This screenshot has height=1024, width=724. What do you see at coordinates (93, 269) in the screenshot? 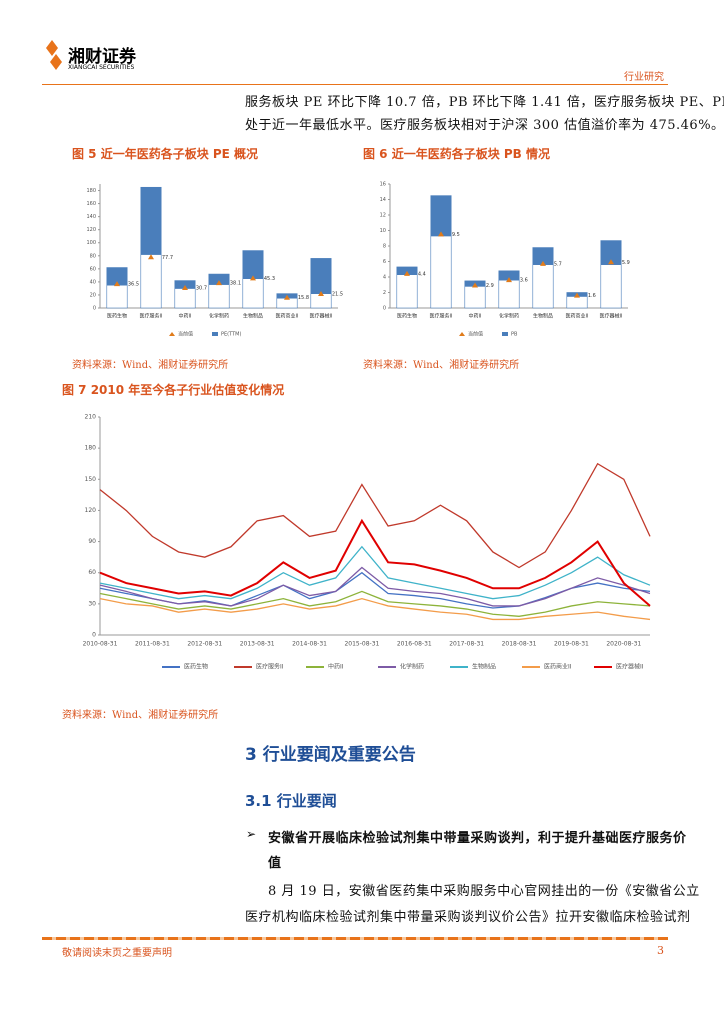
I see `y-tick-label: 60` at bounding box center [93, 269].